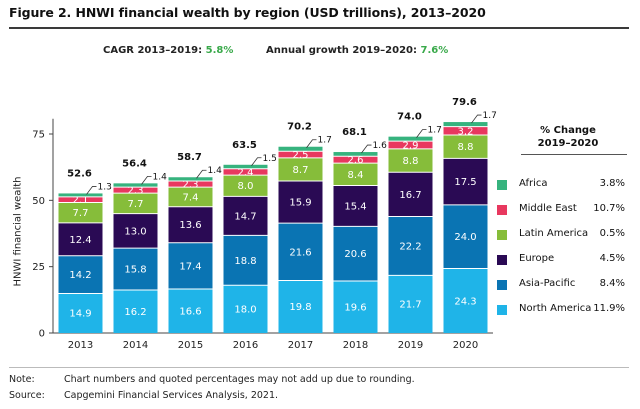 This screenshot has height=409, width=640. I want to click on data-label: 19.8, so click(300, 307).